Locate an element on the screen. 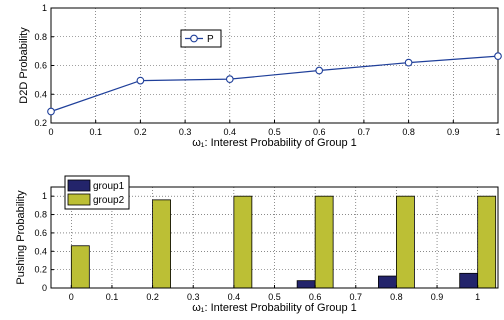  bar-chart-x-tick-label: 1 is located at coordinates (477, 297).